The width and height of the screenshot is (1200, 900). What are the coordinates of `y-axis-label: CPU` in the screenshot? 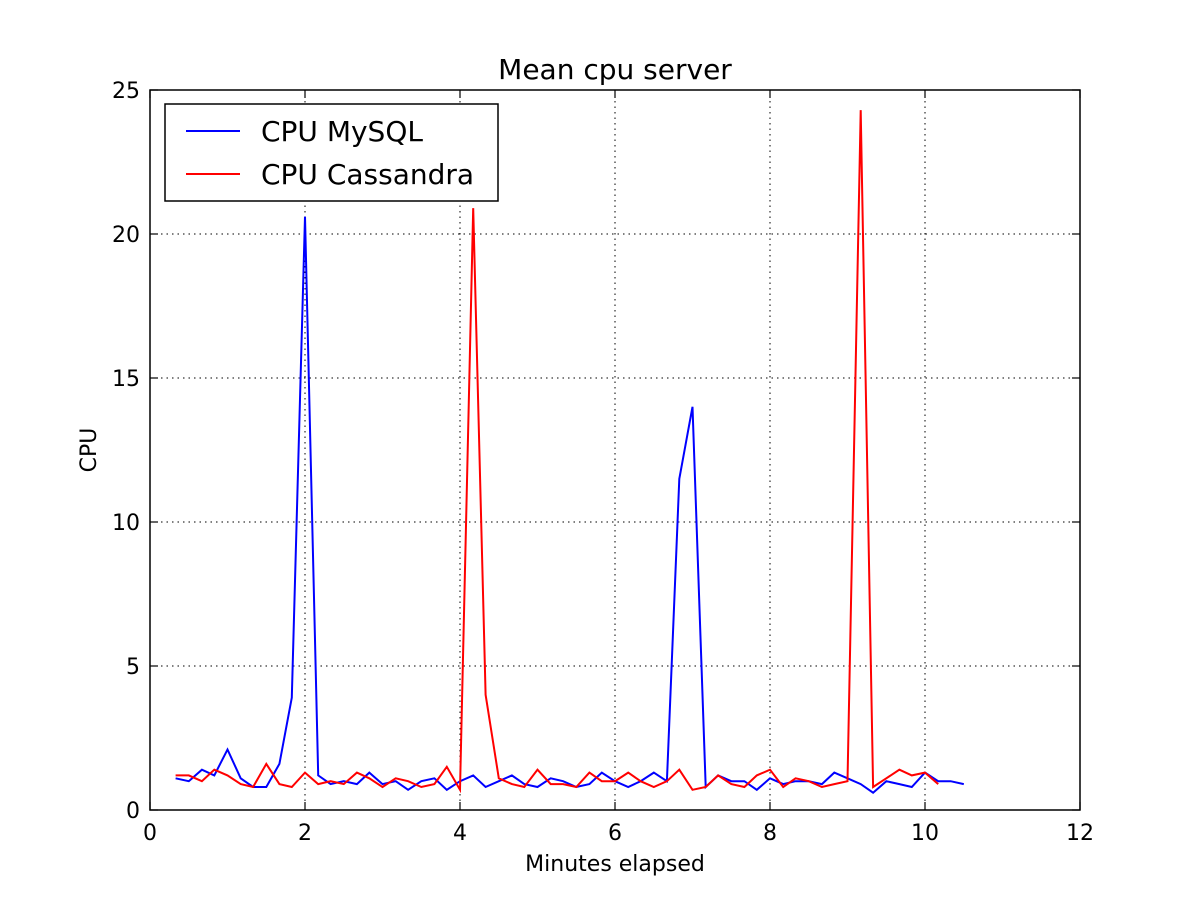 It's located at (89, 450).